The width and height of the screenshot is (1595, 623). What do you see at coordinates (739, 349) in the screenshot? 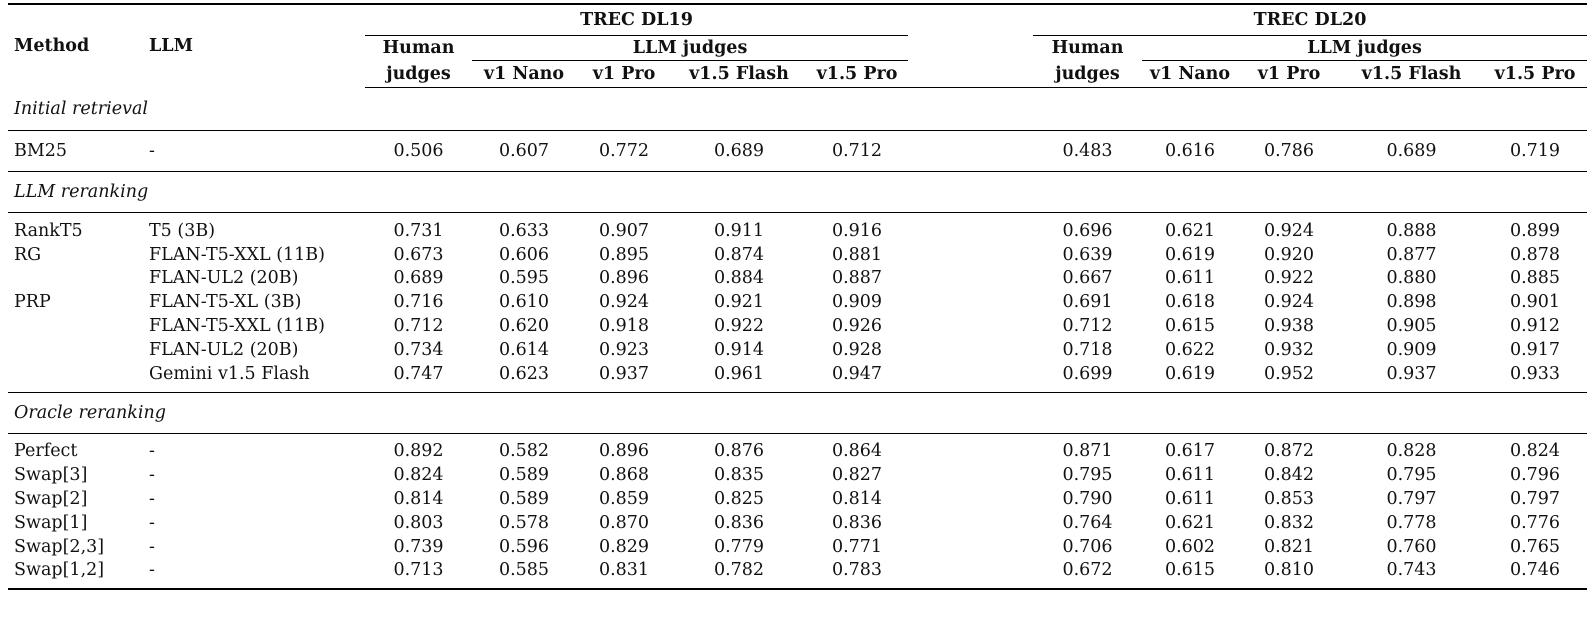
I see `value-cell: 0.914` at bounding box center [739, 349].